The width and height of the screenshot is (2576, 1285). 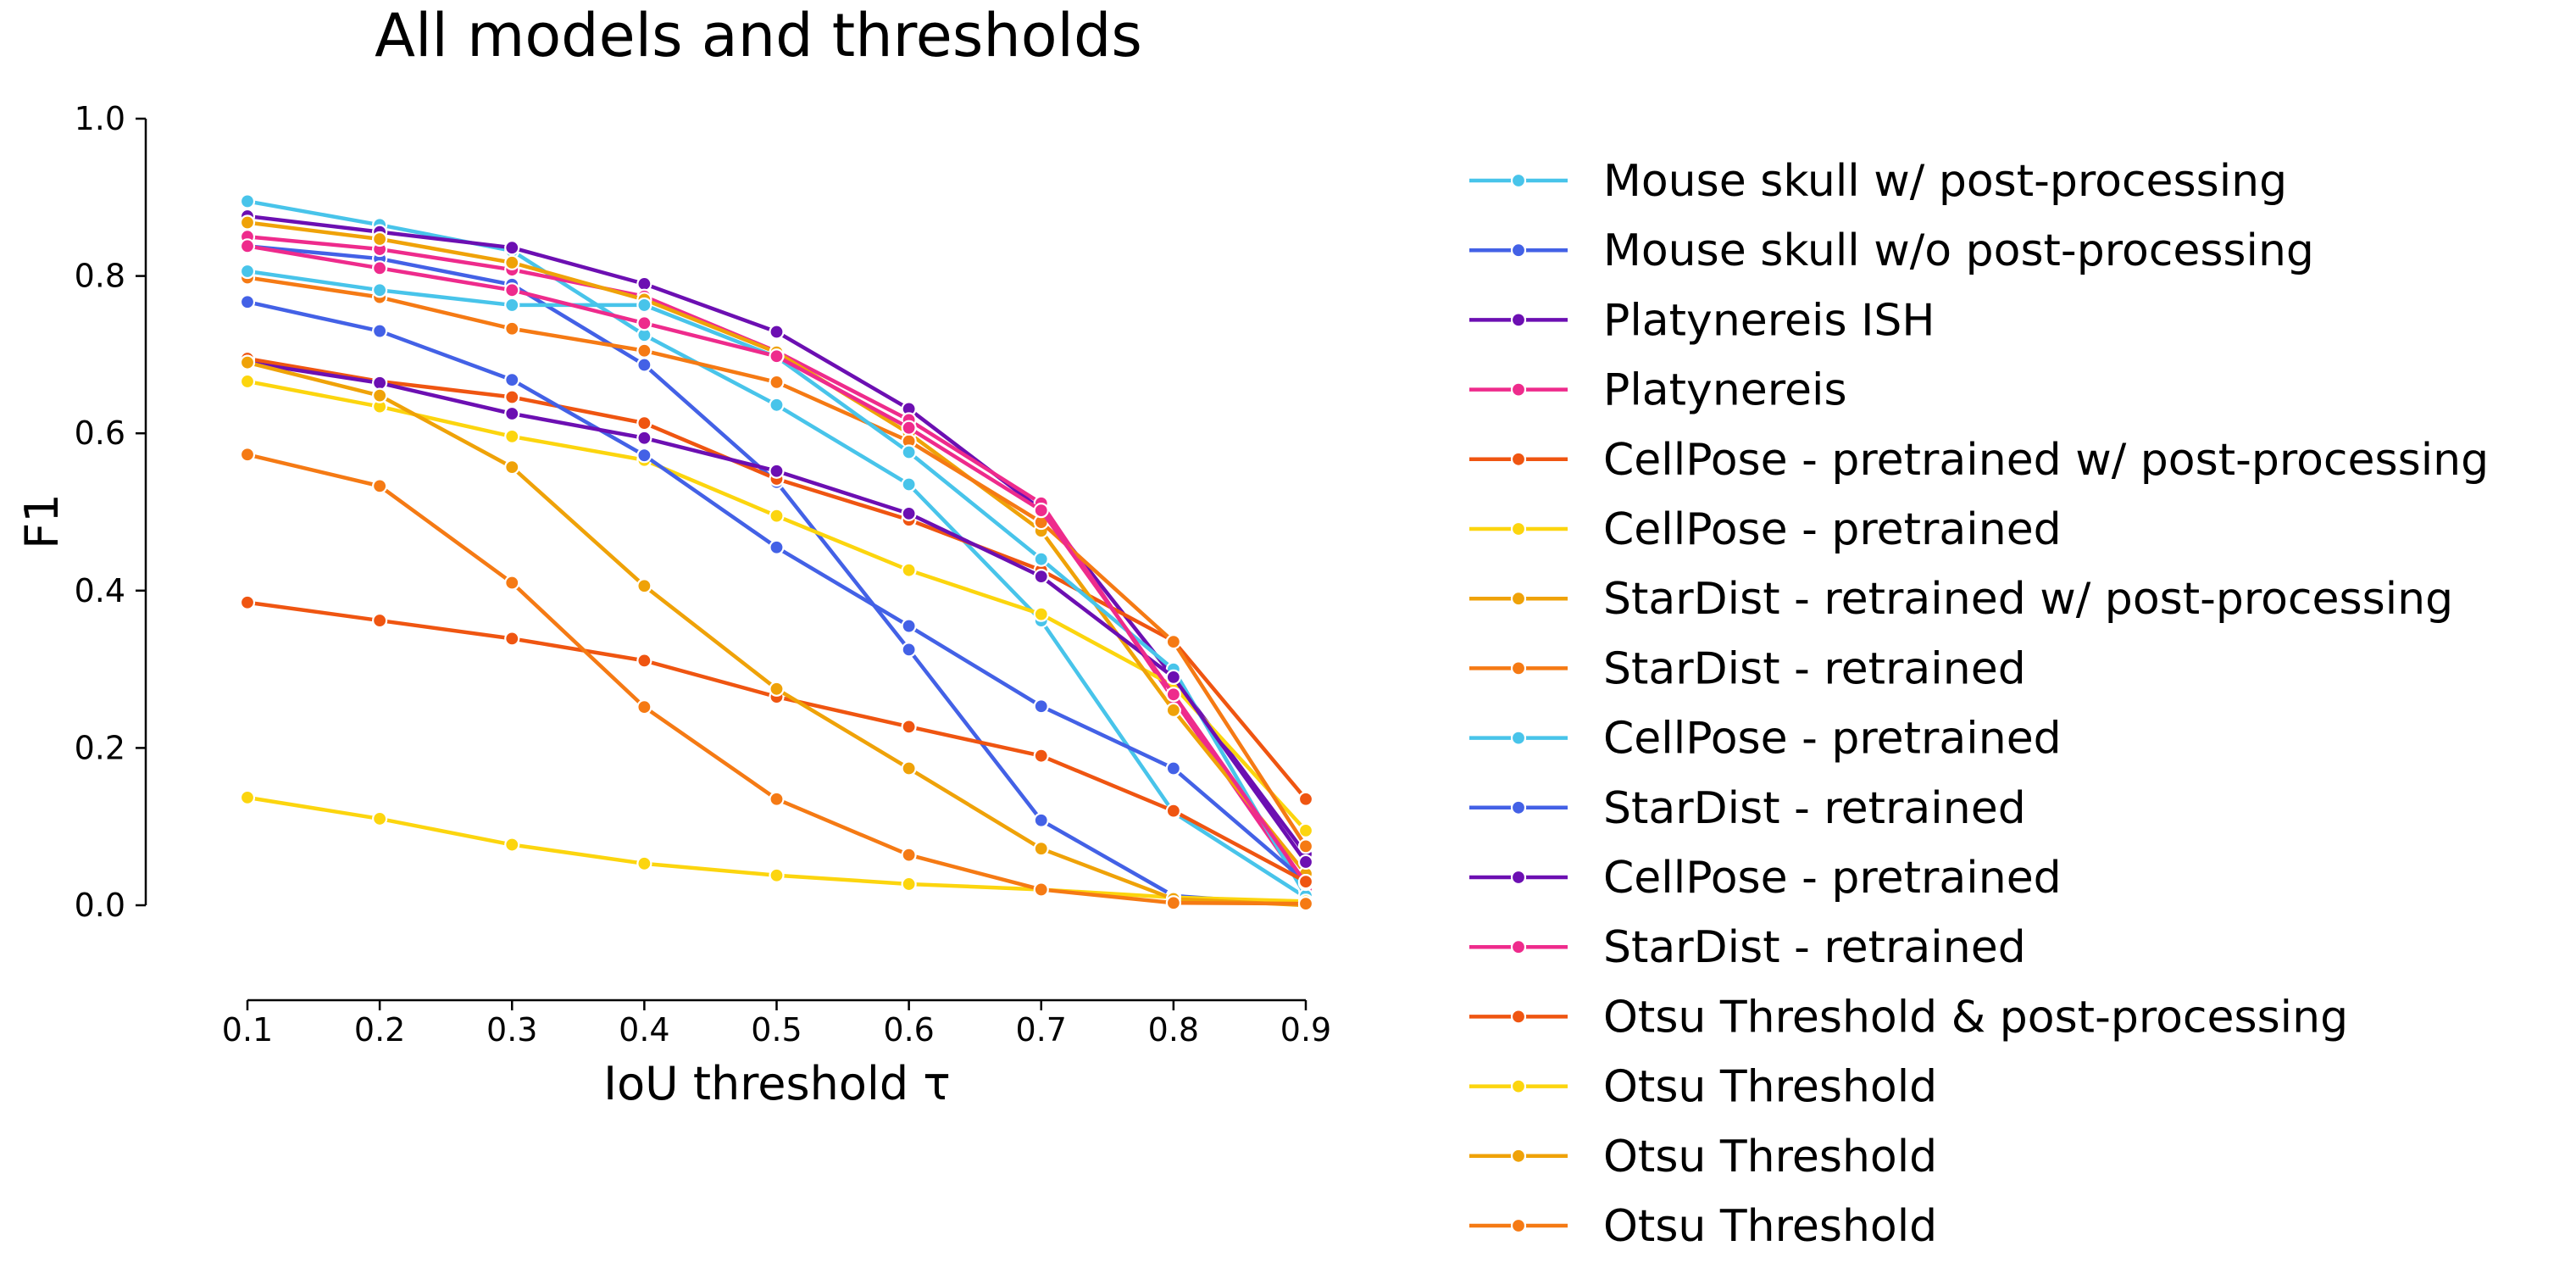 I want to click on legend-label: Otsu Threshold & post-processing, so click(x=1975, y=1017).